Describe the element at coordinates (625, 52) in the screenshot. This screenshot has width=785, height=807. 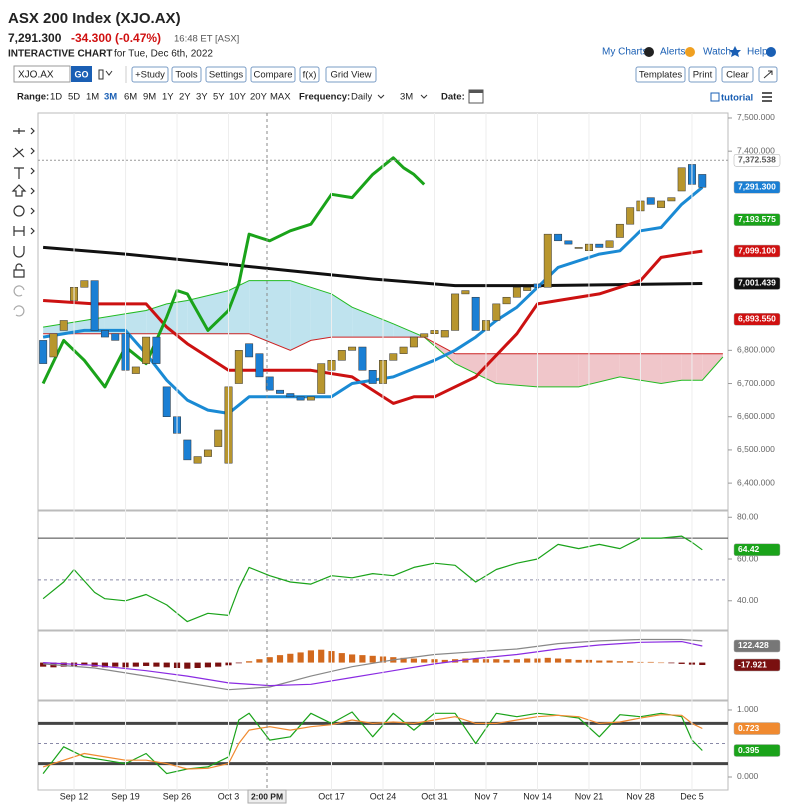
I see `top-link: My Charts` at that location.